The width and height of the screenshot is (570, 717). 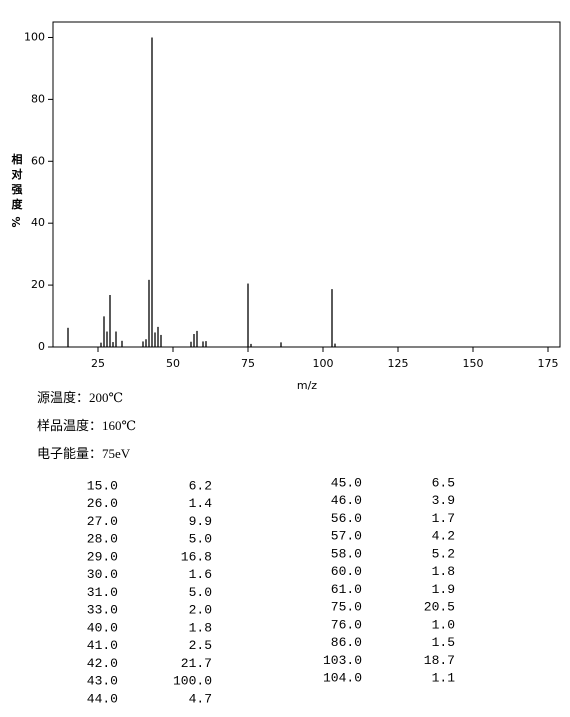 I want to click on x-tick-label: 75, so click(x=248, y=363).